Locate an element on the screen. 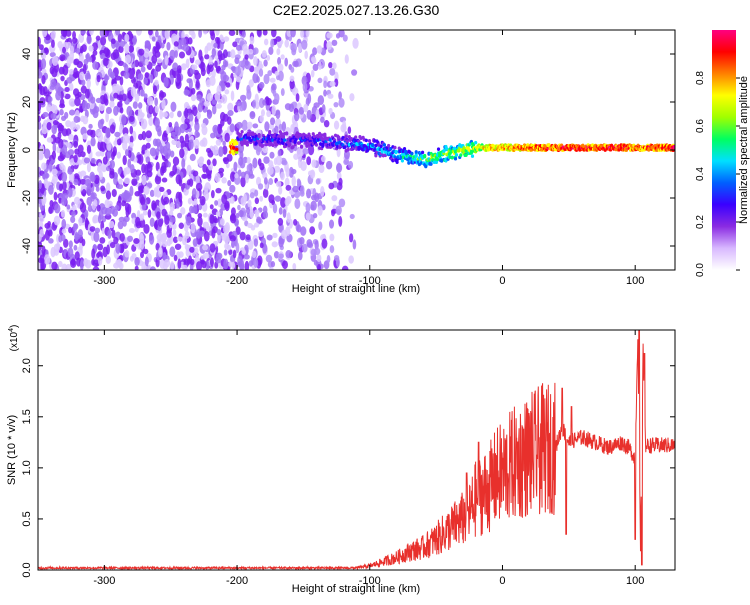  y-tick-label: 1.0 is located at coordinates (27, 467).